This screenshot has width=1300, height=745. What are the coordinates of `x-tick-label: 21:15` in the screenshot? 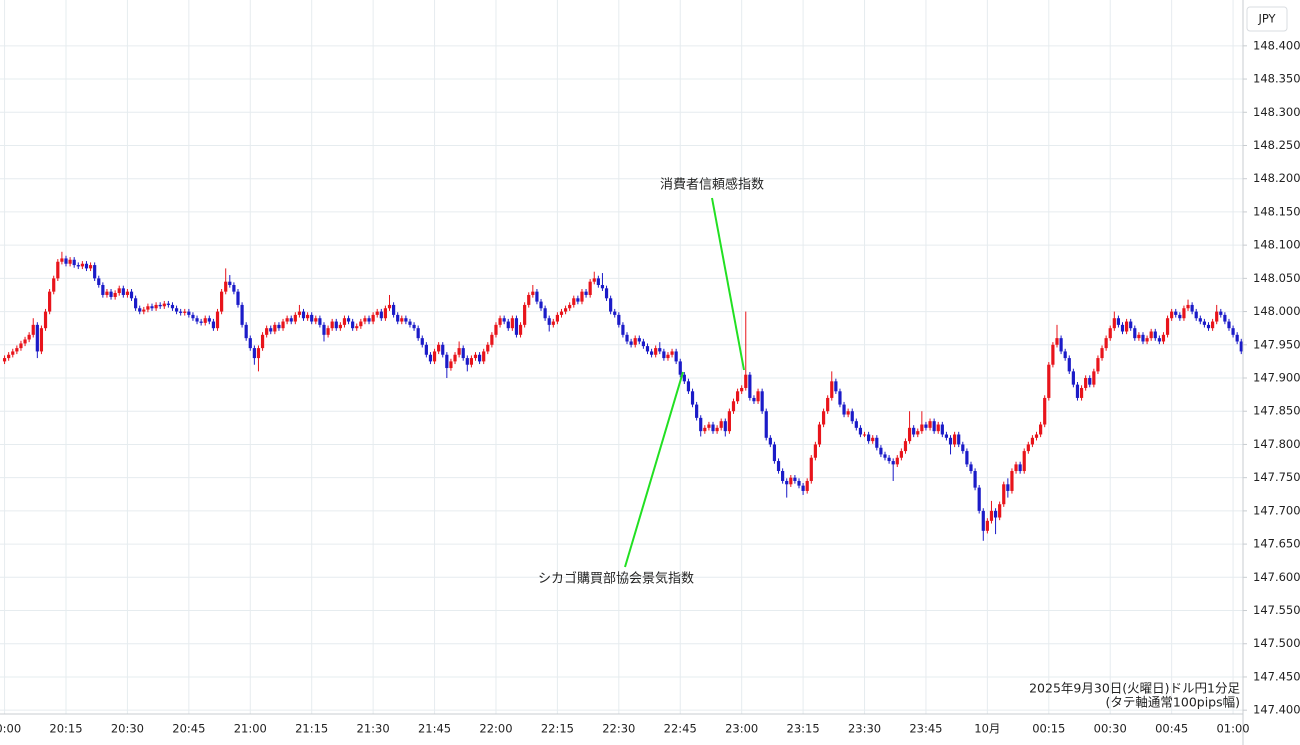 It's located at (311, 729).